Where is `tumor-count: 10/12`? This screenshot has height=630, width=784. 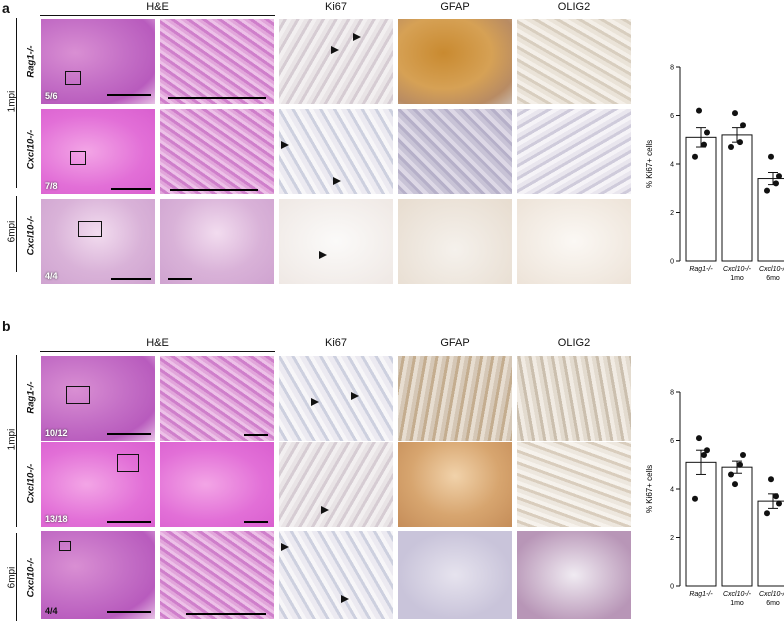
tumor-count: 10/12 is located at coordinates (56, 433).